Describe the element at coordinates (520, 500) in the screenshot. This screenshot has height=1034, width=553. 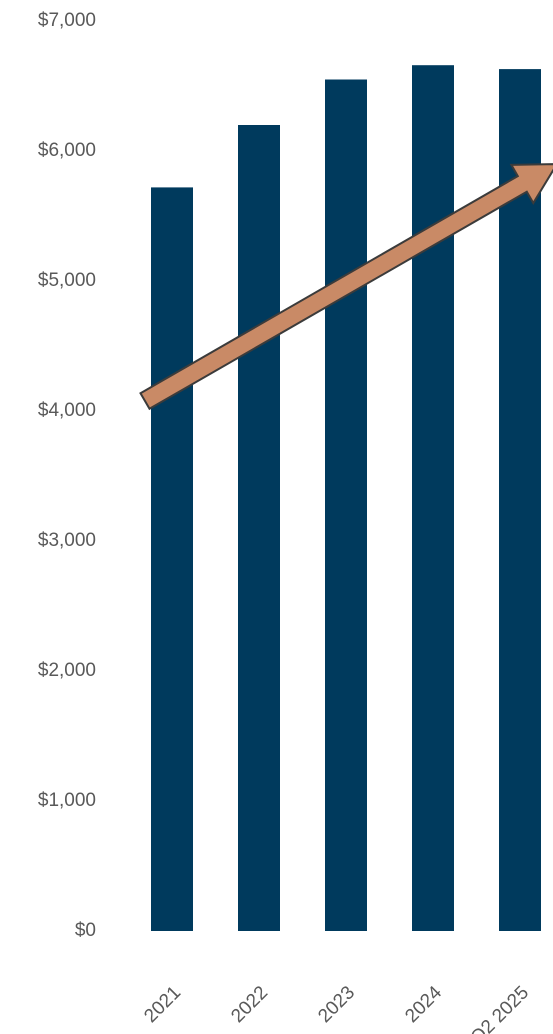
I see `bar-q2-2025` at that location.